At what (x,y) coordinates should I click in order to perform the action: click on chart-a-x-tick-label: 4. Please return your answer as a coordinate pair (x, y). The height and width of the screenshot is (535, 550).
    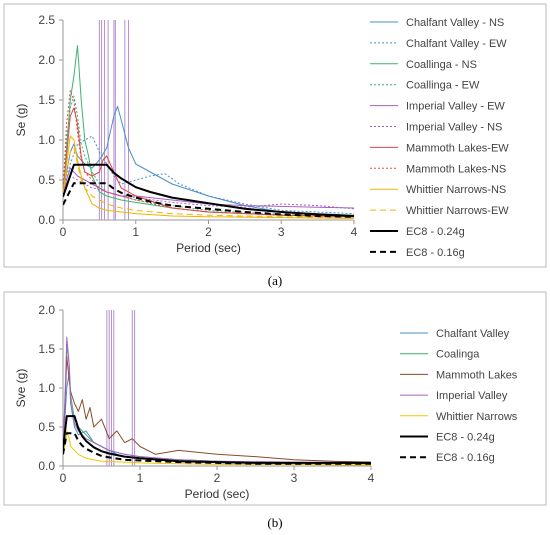
    Looking at the image, I should click on (354, 232).